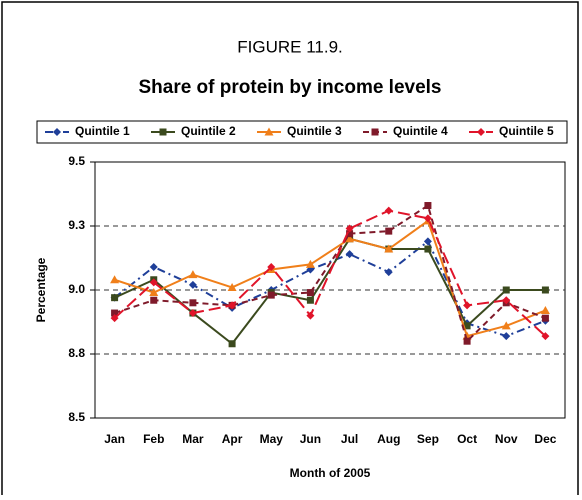 This screenshot has width=582, height=500. Describe the element at coordinates (349, 439) in the screenshot. I see `x-tick-label: Jul` at that location.